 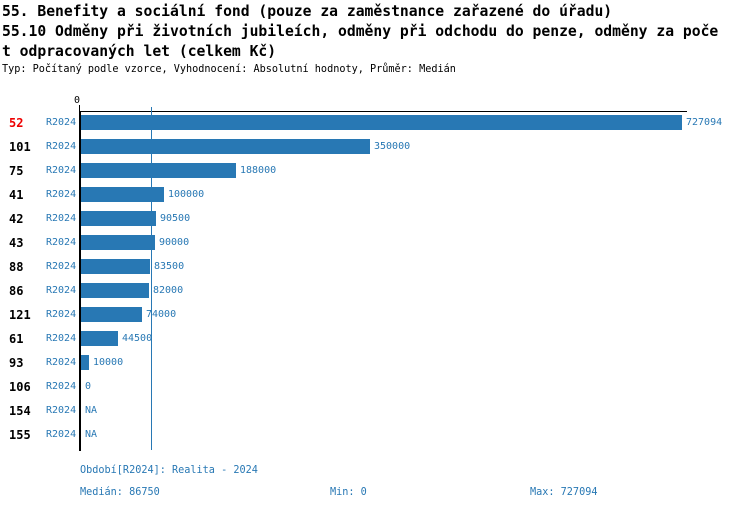 What do you see at coordinates (375, 315) in the screenshot?
I see `chart-row: 121 R2024 74000` at bounding box center [375, 315].